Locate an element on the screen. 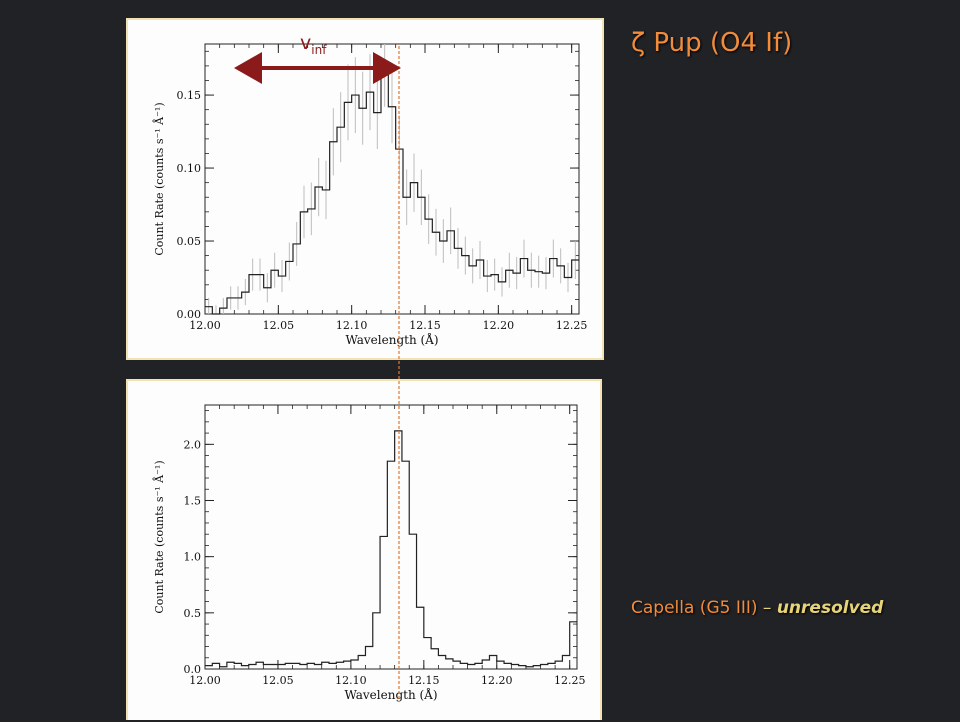 This screenshot has width=960, height=722. y-tick-label: 0.10 is located at coordinates (189, 168).